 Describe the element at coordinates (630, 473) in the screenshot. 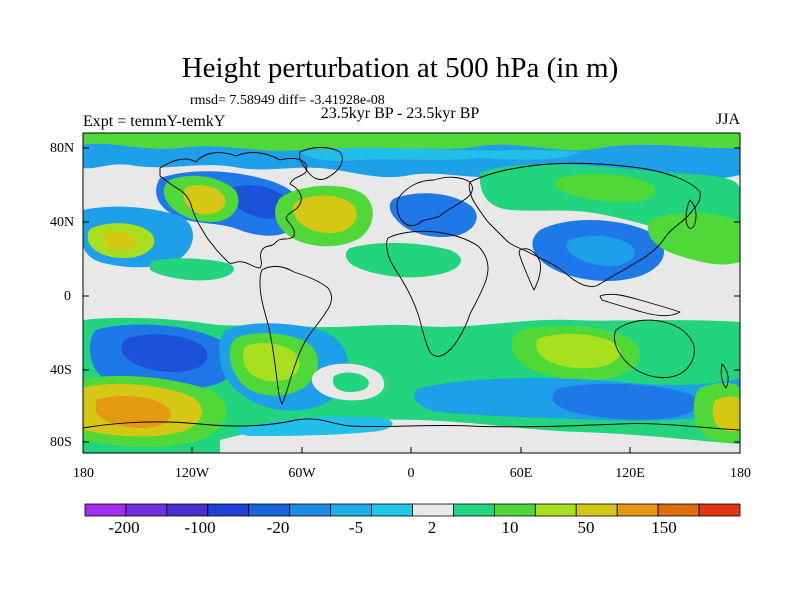

I see `lon-label-120e: 120E` at that location.